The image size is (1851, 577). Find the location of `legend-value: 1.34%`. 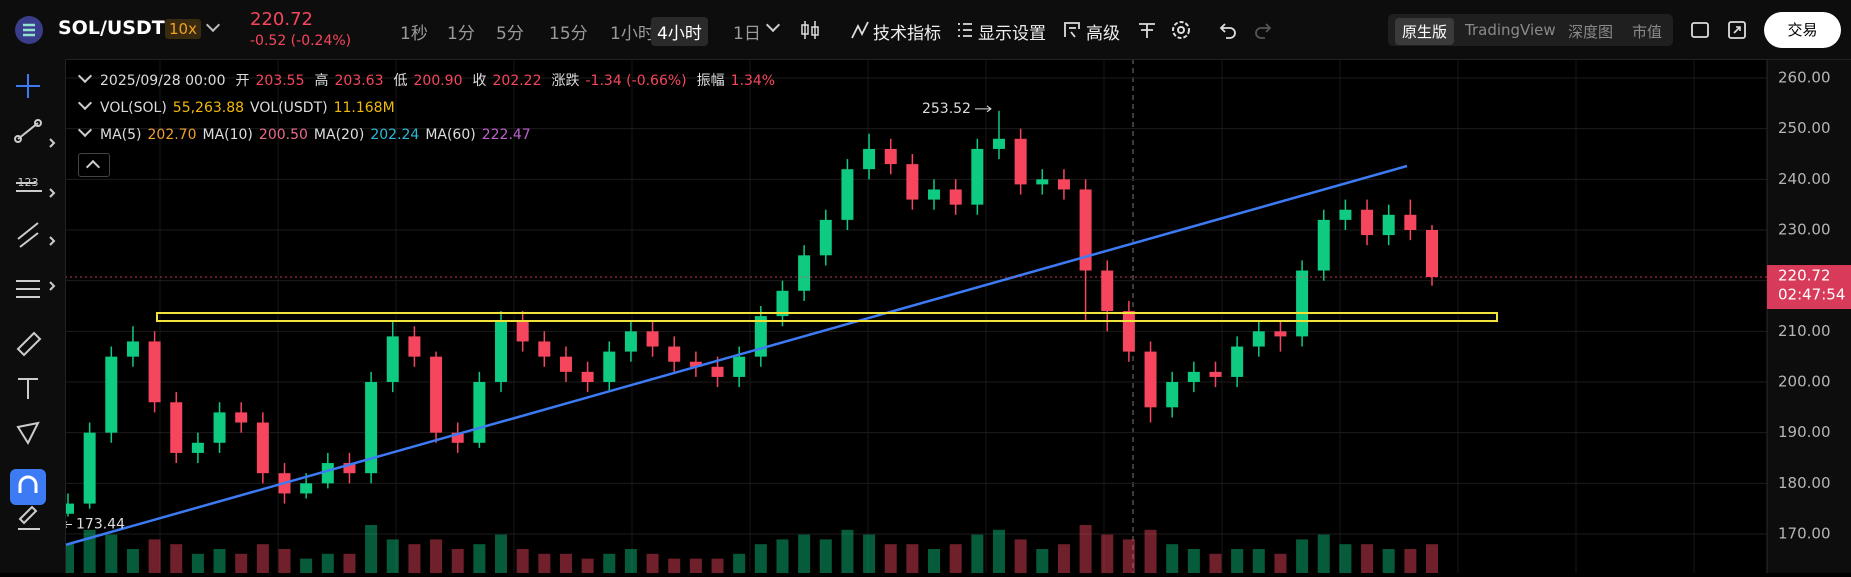

legend-value: 1.34% is located at coordinates (753, 81).